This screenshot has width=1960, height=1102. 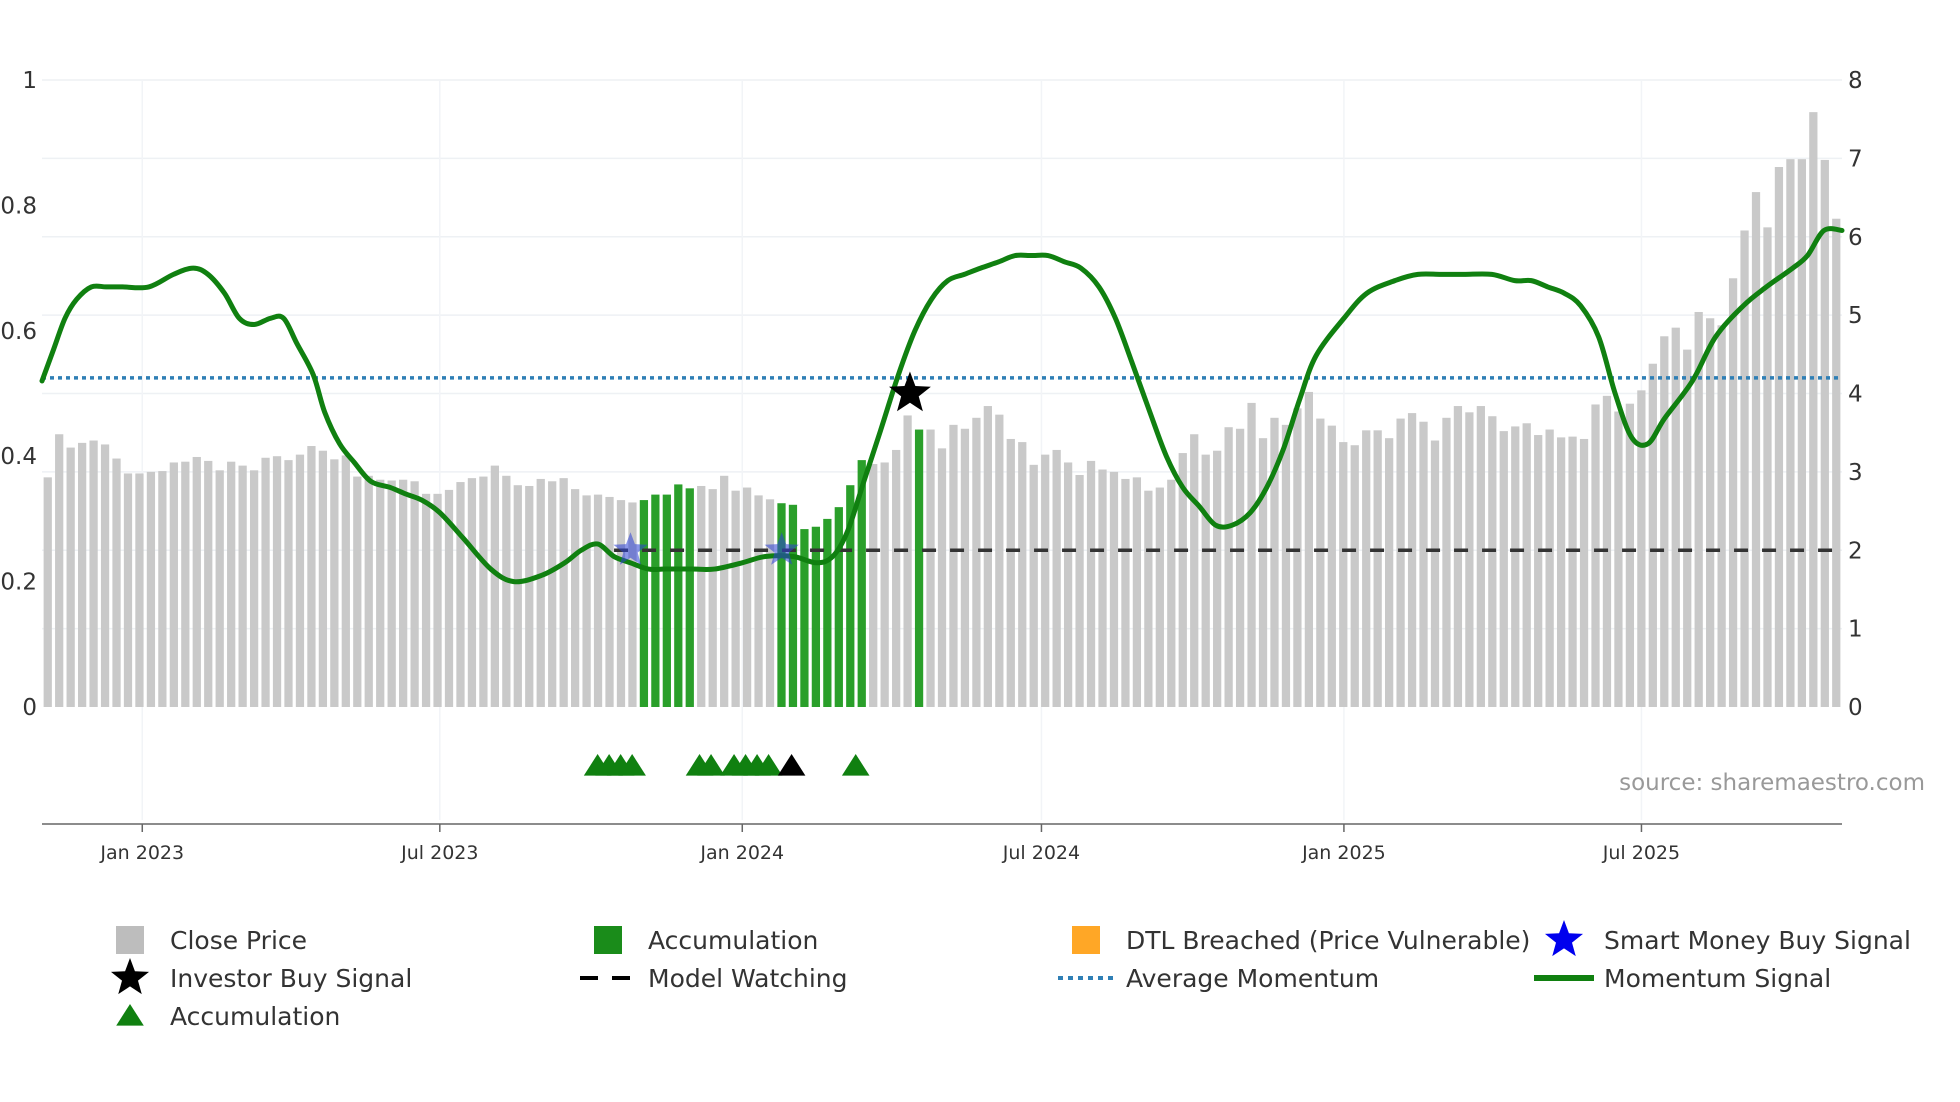 What do you see at coordinates (910, 391) in the screenshot?
I see `investor-star-icon` at bounding box center [910, 391].